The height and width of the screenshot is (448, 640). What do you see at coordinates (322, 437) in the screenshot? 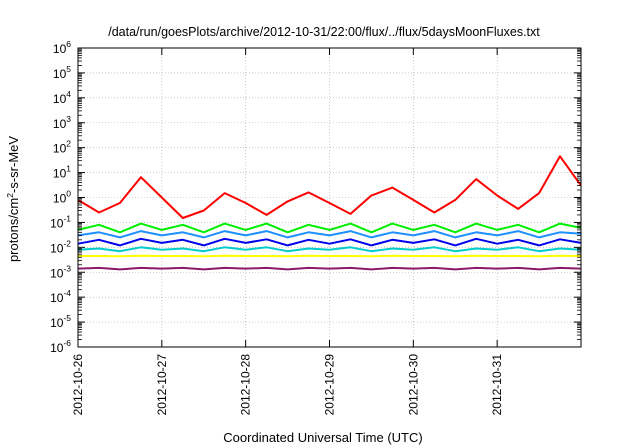
I see `x-axis-title: Coordinated Universal Time (UTC)` at bounding box center [322, 437].